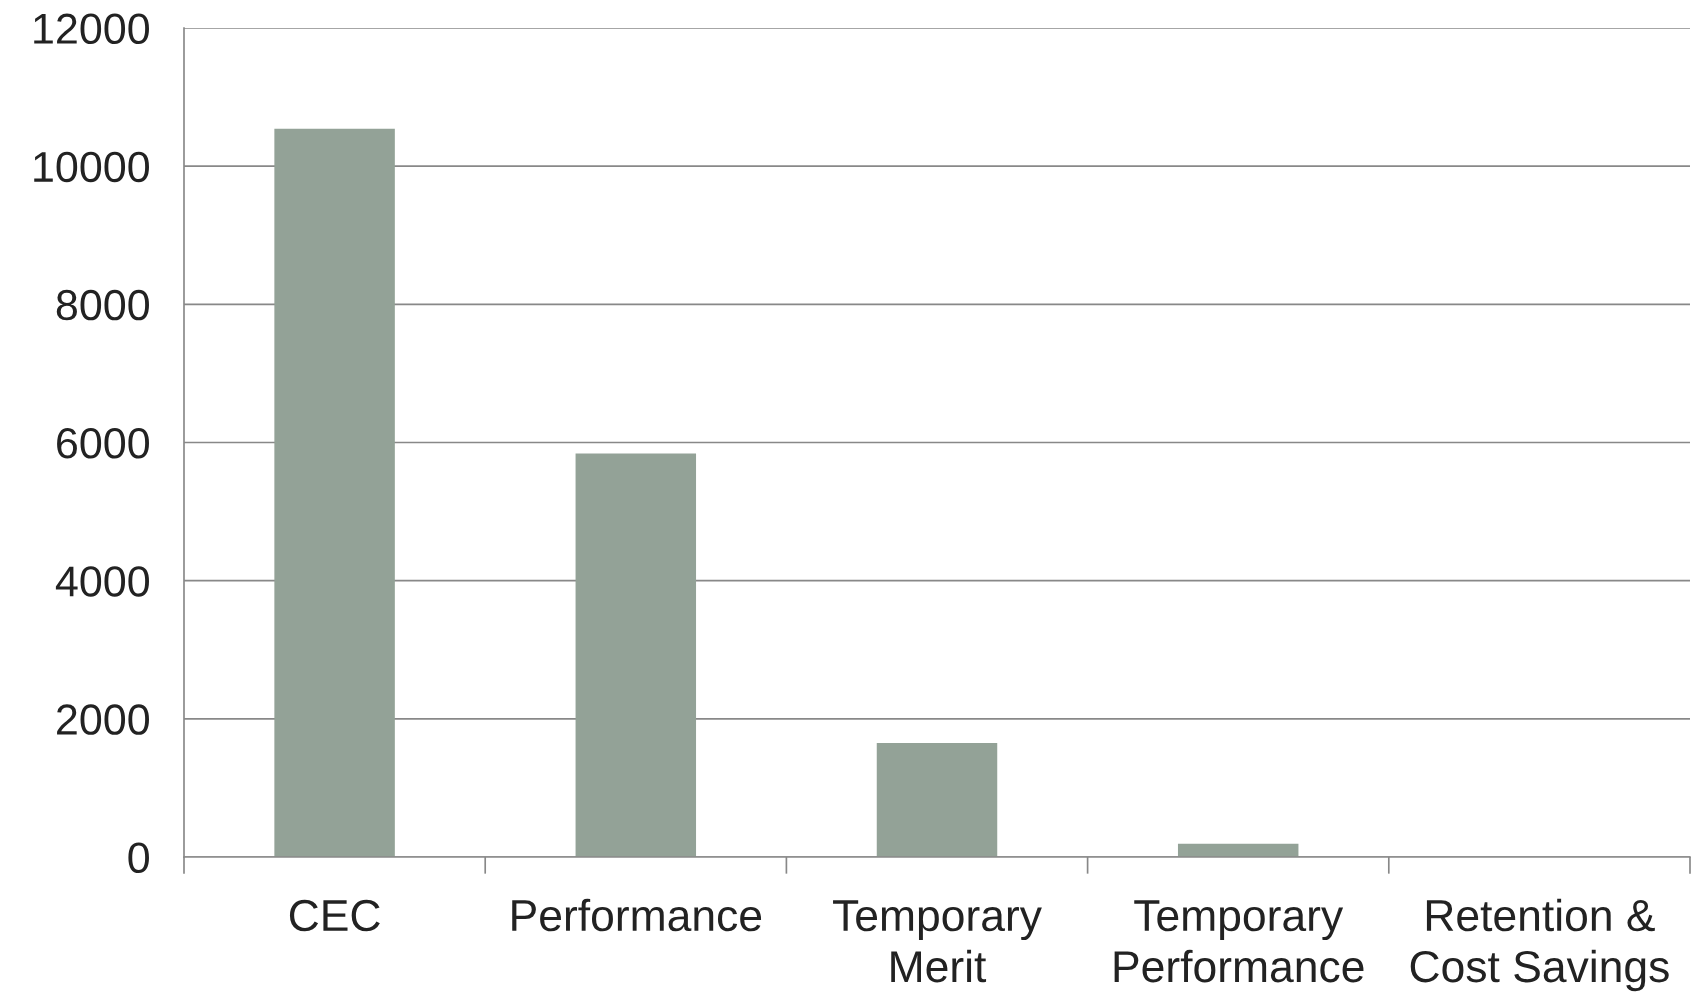 Image resolution: width=1698 pixels, height=994 pixels. I want to click on y-tick-label: 4000, so click(102, 581).